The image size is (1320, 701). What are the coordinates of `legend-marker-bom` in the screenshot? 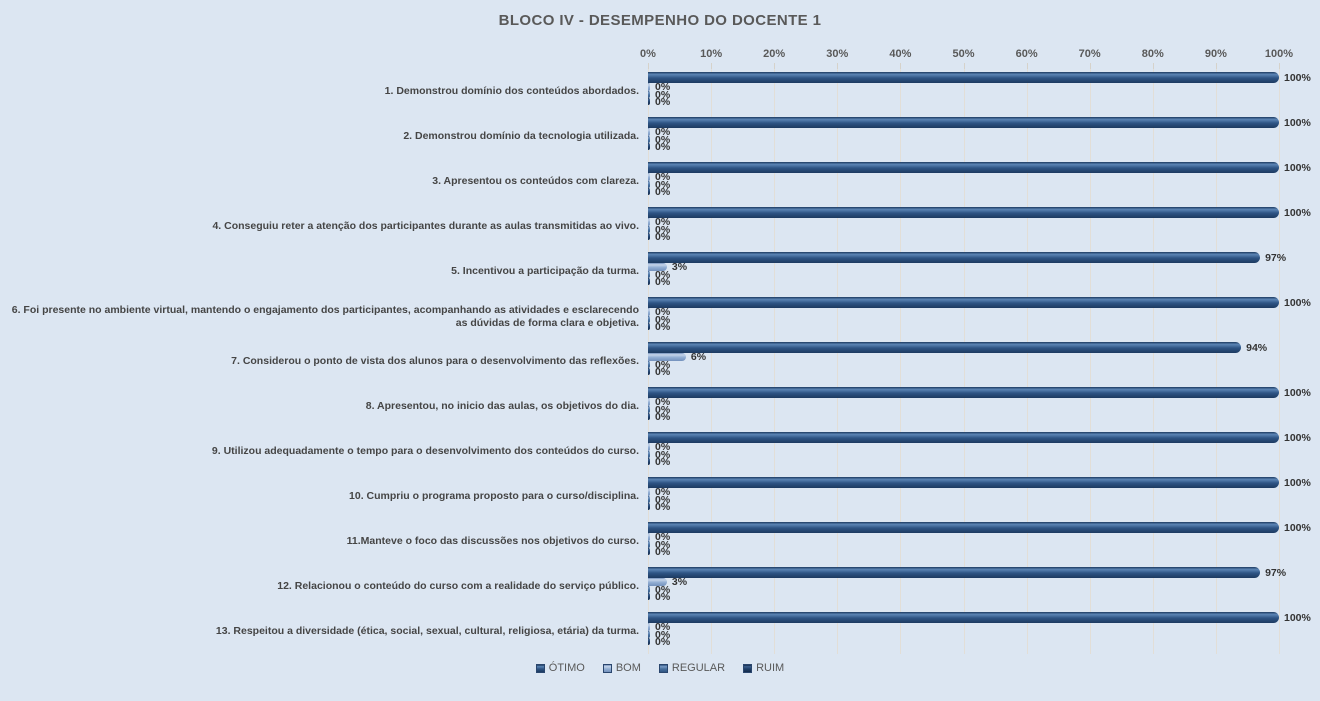 It's located at (607, 668).